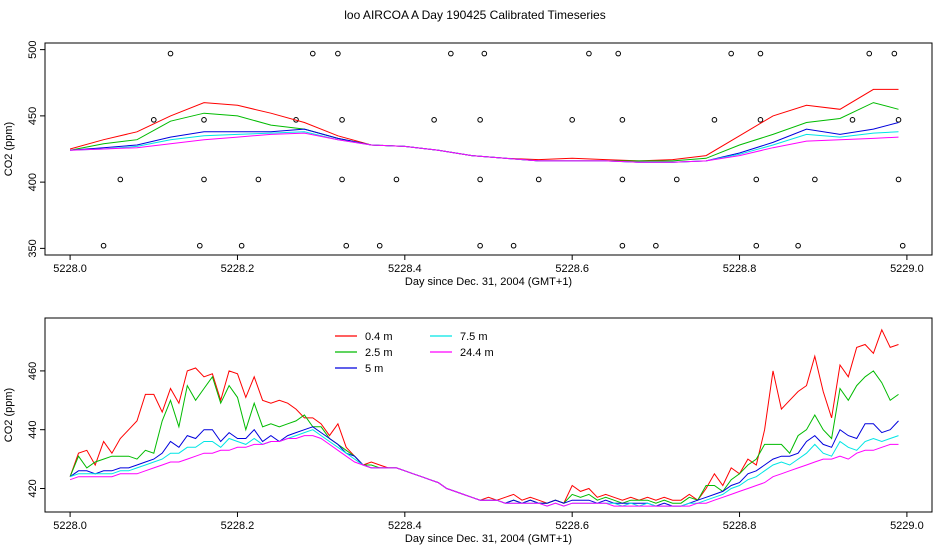 This screenshot has width=950, height=550. What do you see at coordinates (379, 353) in the screenshot?
I see `legend-label: 2.5 m` at bounding box center [379, 353].